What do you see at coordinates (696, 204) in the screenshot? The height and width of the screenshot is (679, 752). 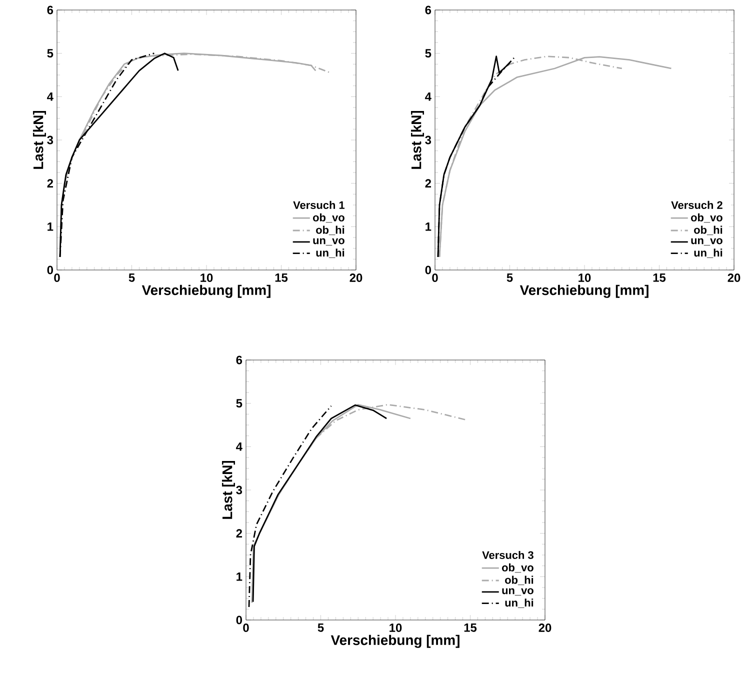 I see `legend-title: Versuch 2` at bounding box center [696, 204].